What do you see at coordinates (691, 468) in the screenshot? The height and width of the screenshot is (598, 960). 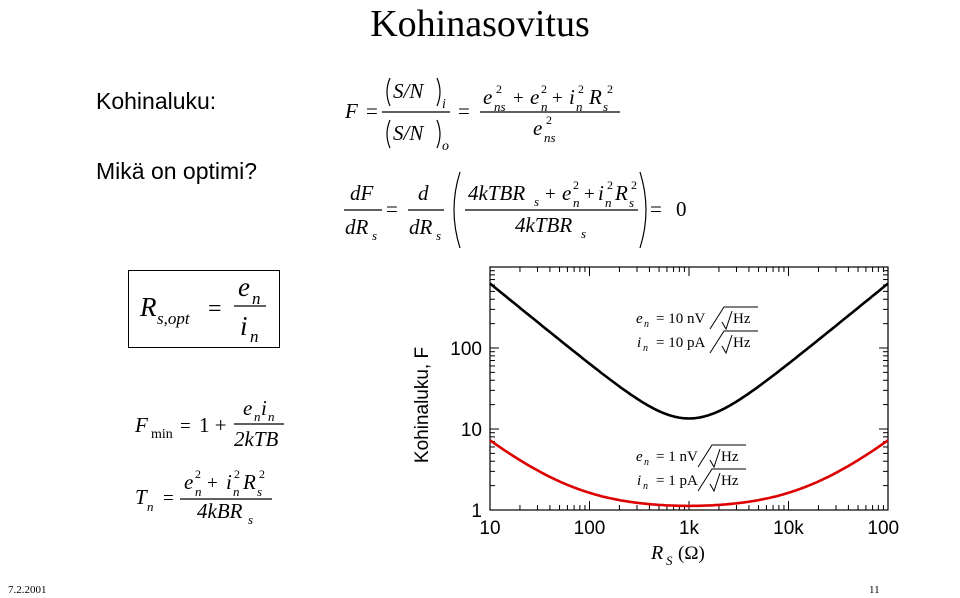 I see `red-curve-annotation: e n = 1 nV Hz i n = 1 pA Hz` at bounding box center [691, 468].